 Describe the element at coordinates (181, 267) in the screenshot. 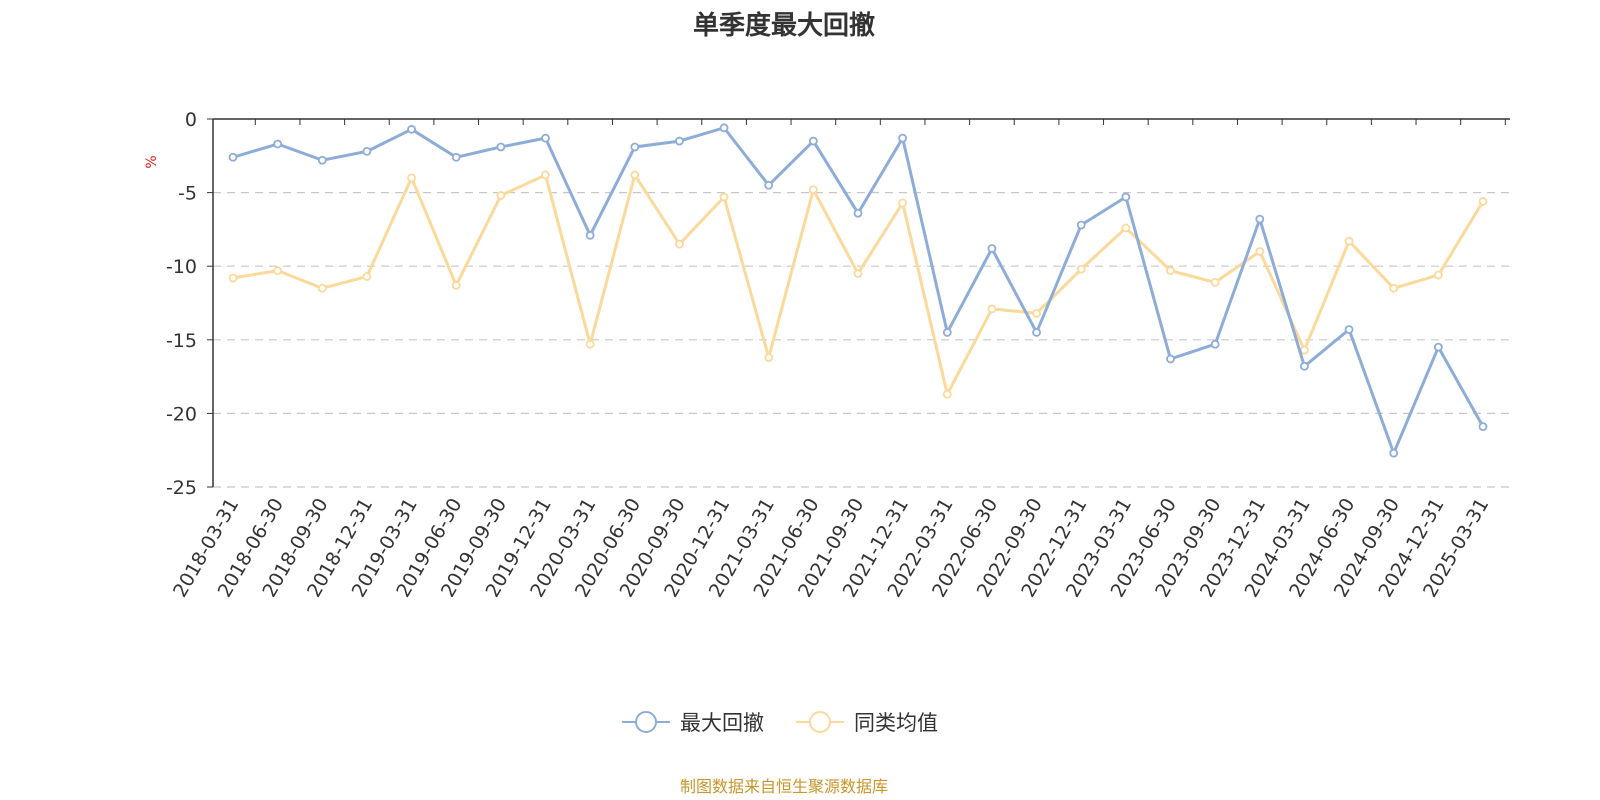

I see `y-tick-label: -10` at that location.